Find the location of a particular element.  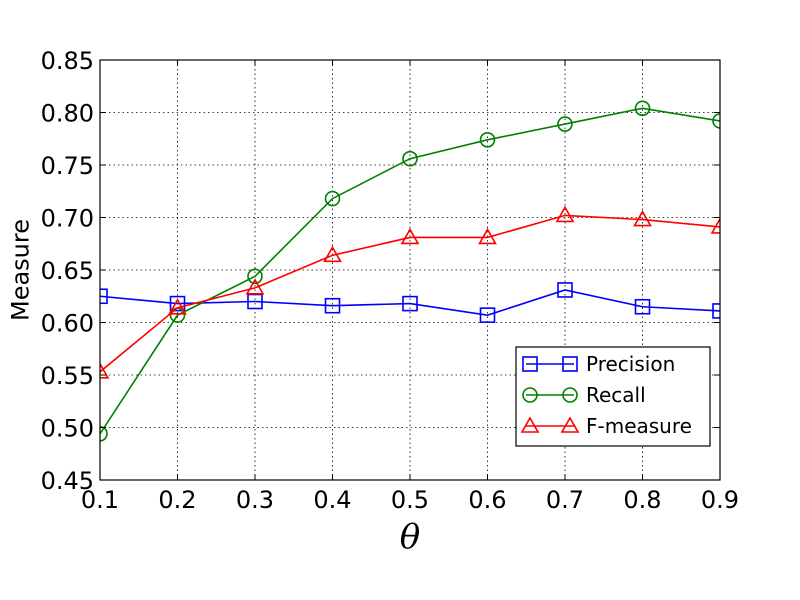

legend-entry: F-measure is located at coordinates (606, 426).